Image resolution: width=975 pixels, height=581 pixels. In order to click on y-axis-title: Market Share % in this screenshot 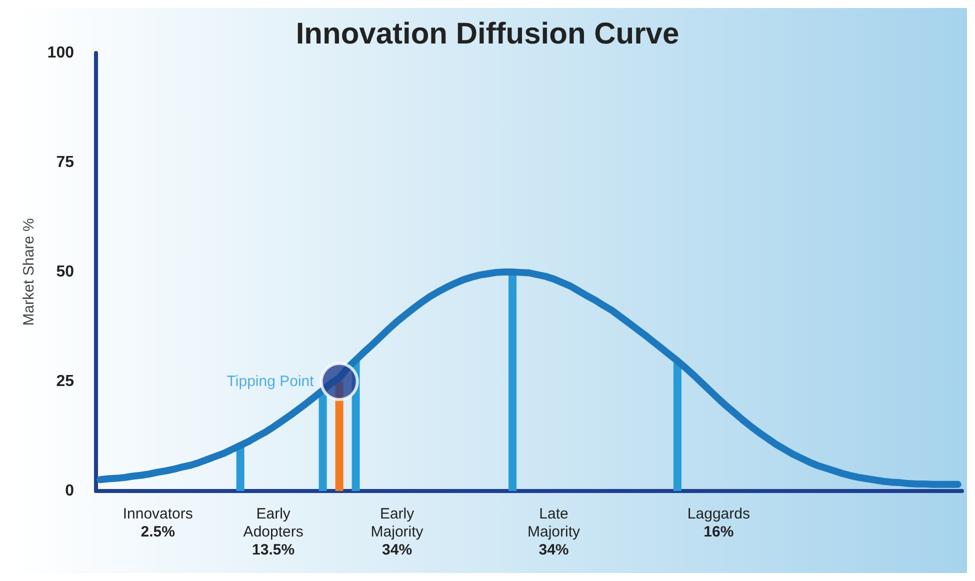, I will do `click(29, 272)`.